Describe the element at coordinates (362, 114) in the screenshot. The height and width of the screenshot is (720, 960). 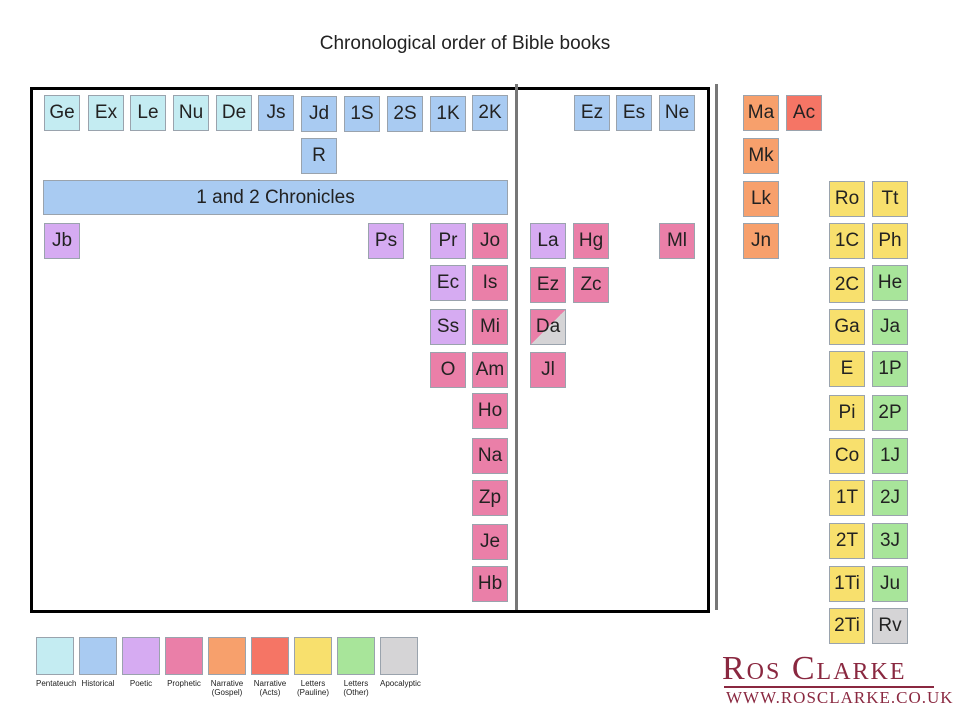
I see `book-1s: 1S` at that location.